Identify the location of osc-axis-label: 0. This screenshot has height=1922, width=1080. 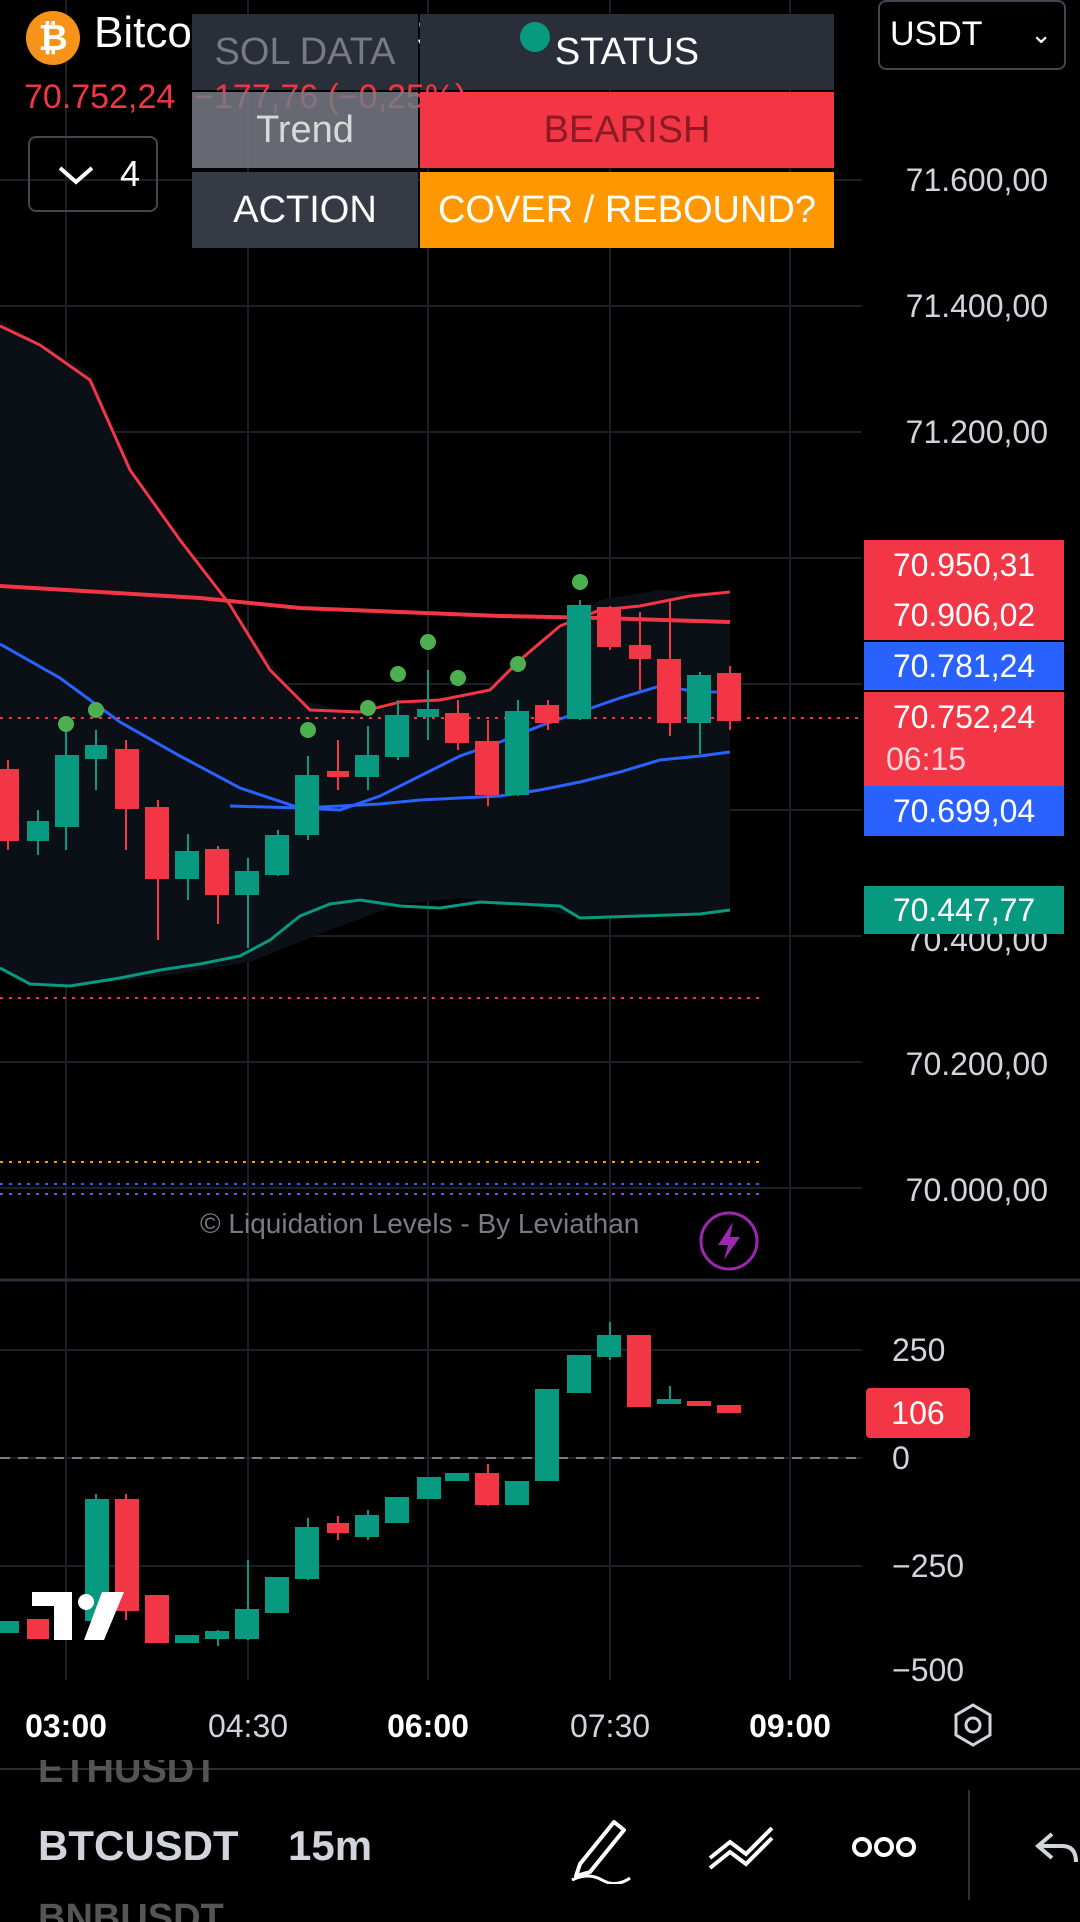
(901, 1458).